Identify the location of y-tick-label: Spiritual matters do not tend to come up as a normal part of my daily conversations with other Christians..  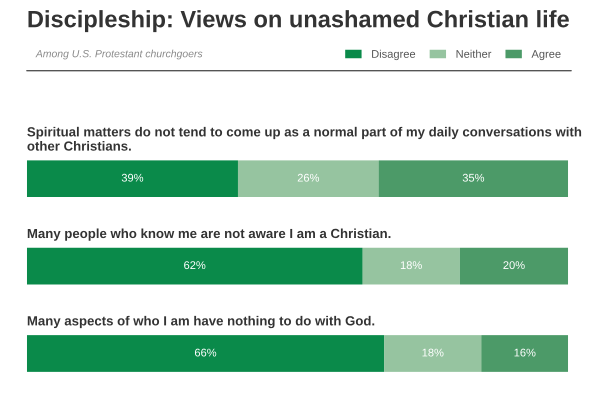
(304, 138).